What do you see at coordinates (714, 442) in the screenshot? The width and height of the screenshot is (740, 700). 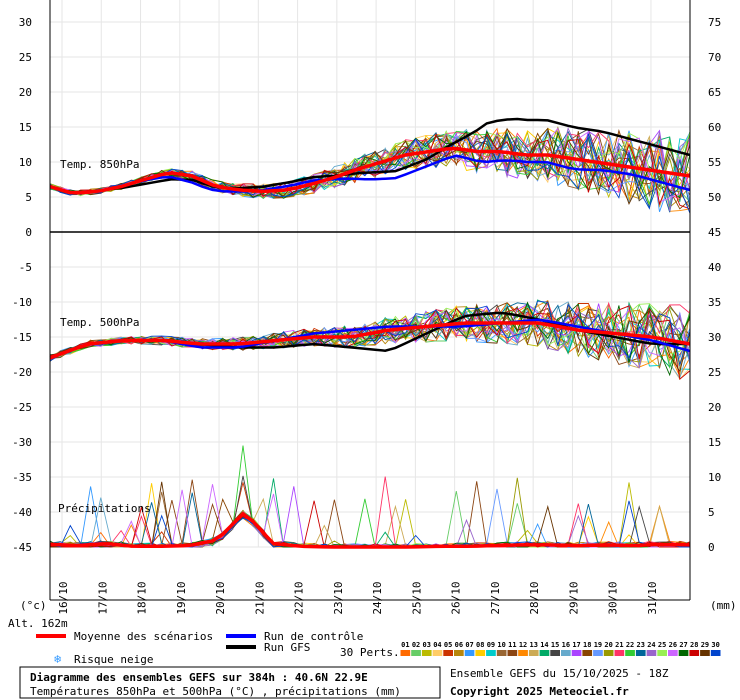 I see `right-tick-label: 15` at bounding box center [714, 442].